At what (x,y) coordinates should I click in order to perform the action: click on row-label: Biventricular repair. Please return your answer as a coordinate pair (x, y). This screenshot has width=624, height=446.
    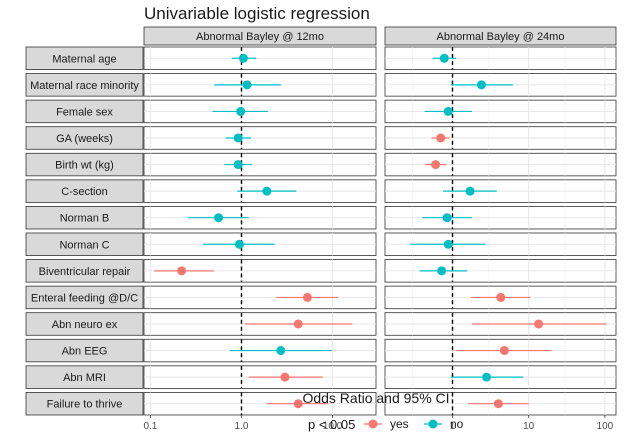
    Looking at the image, I should click on (85, 272).